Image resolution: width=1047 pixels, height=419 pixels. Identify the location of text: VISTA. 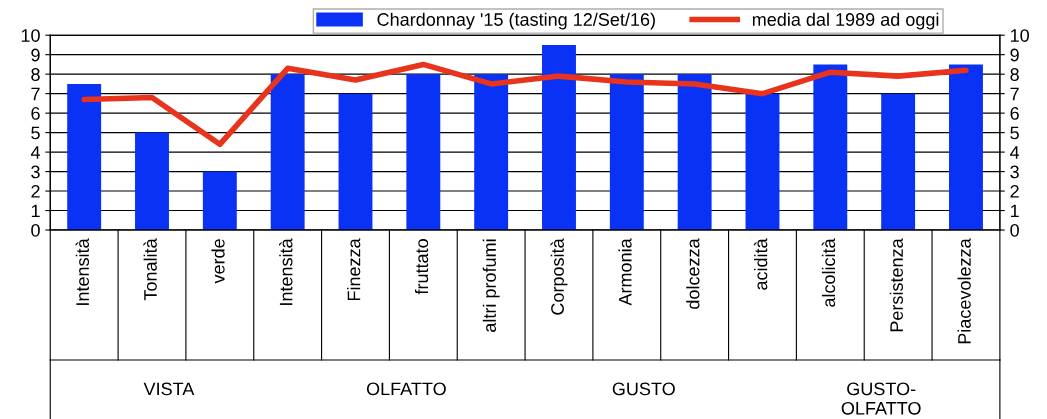
(169, 389).